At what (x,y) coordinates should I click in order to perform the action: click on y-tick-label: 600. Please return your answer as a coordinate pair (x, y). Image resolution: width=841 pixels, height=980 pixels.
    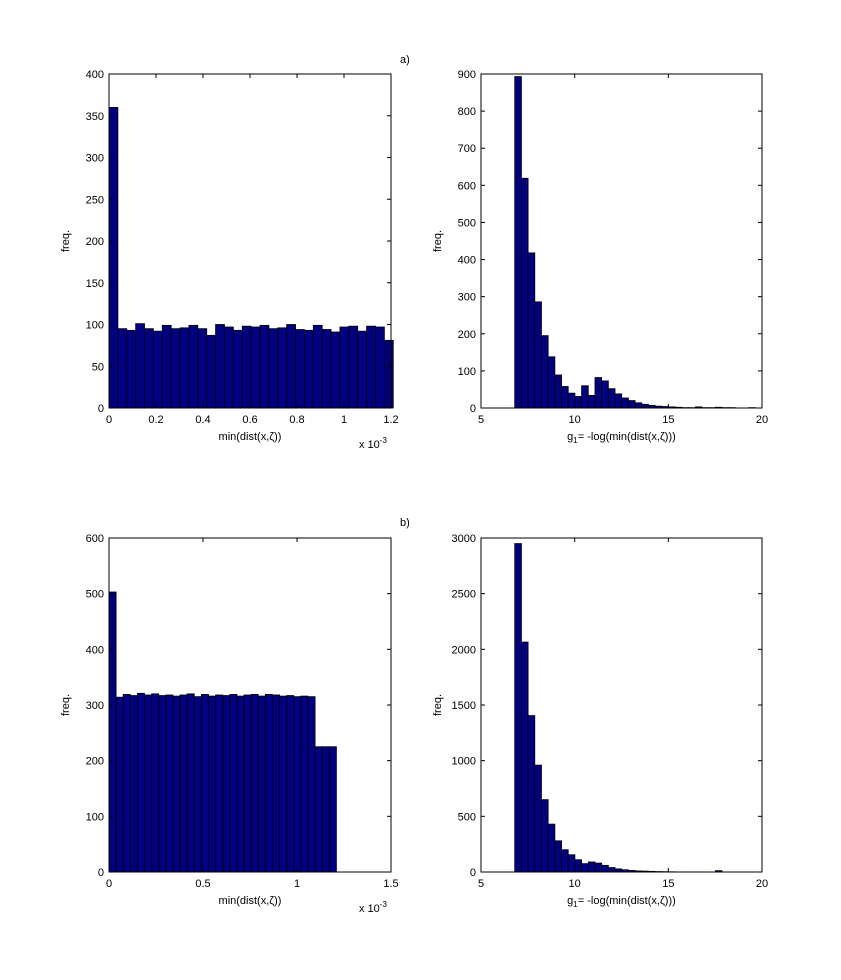
    Looking at the image, I should click on (95, 539).